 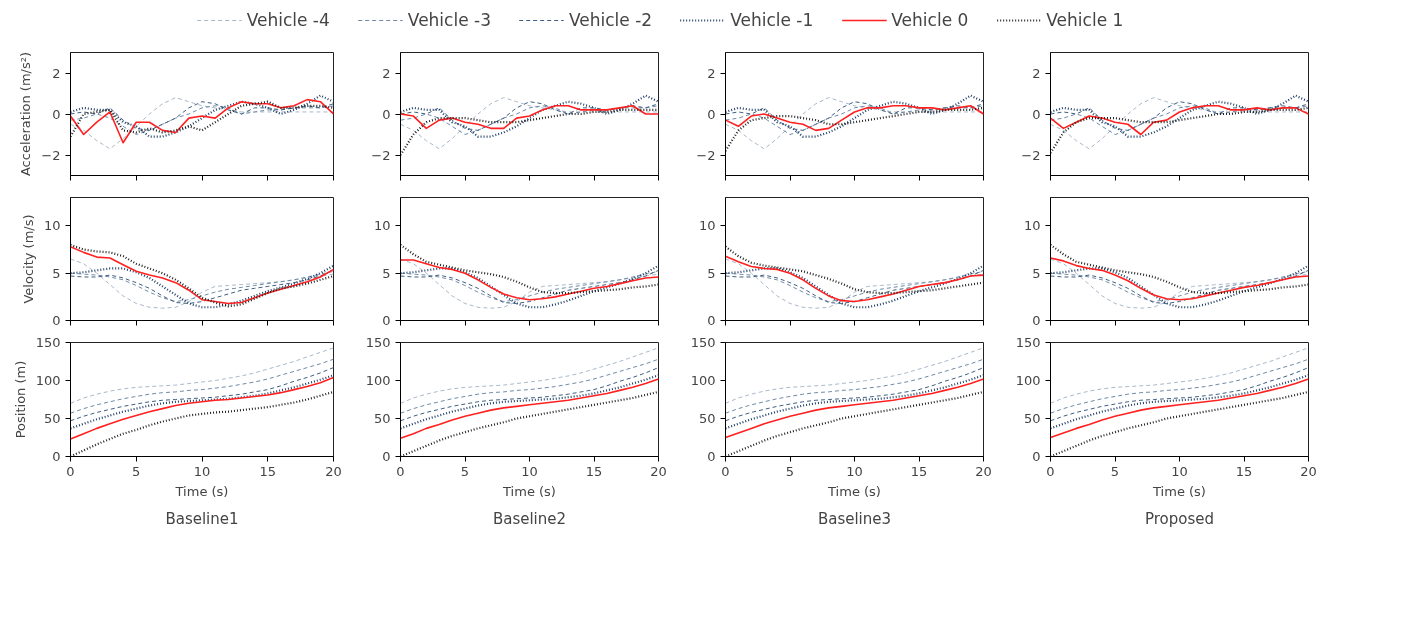 What do you see at coordinates (529, 518) in the screenshot?
I see `text: Baseline2` at bounding box center [529, 518].